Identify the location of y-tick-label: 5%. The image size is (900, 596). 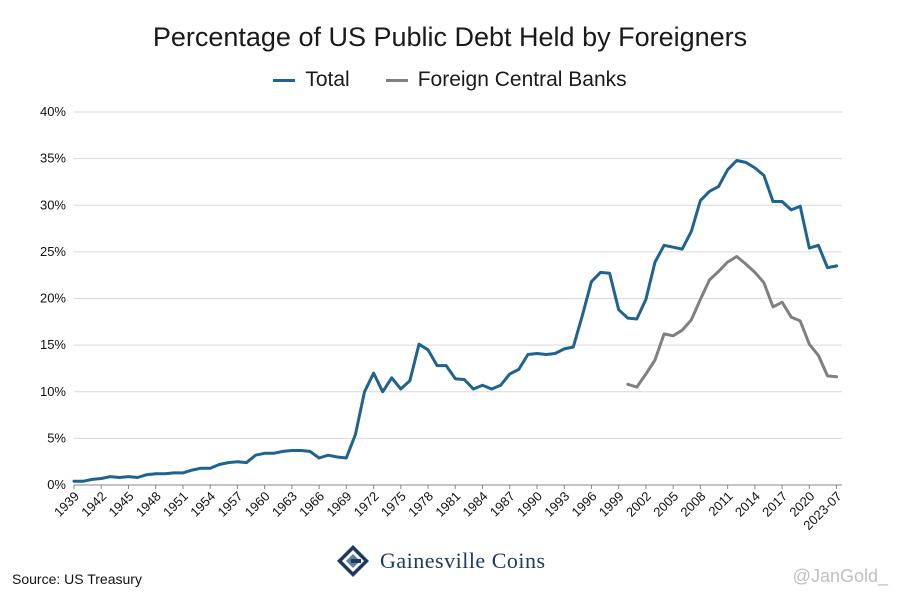
(56, 437).